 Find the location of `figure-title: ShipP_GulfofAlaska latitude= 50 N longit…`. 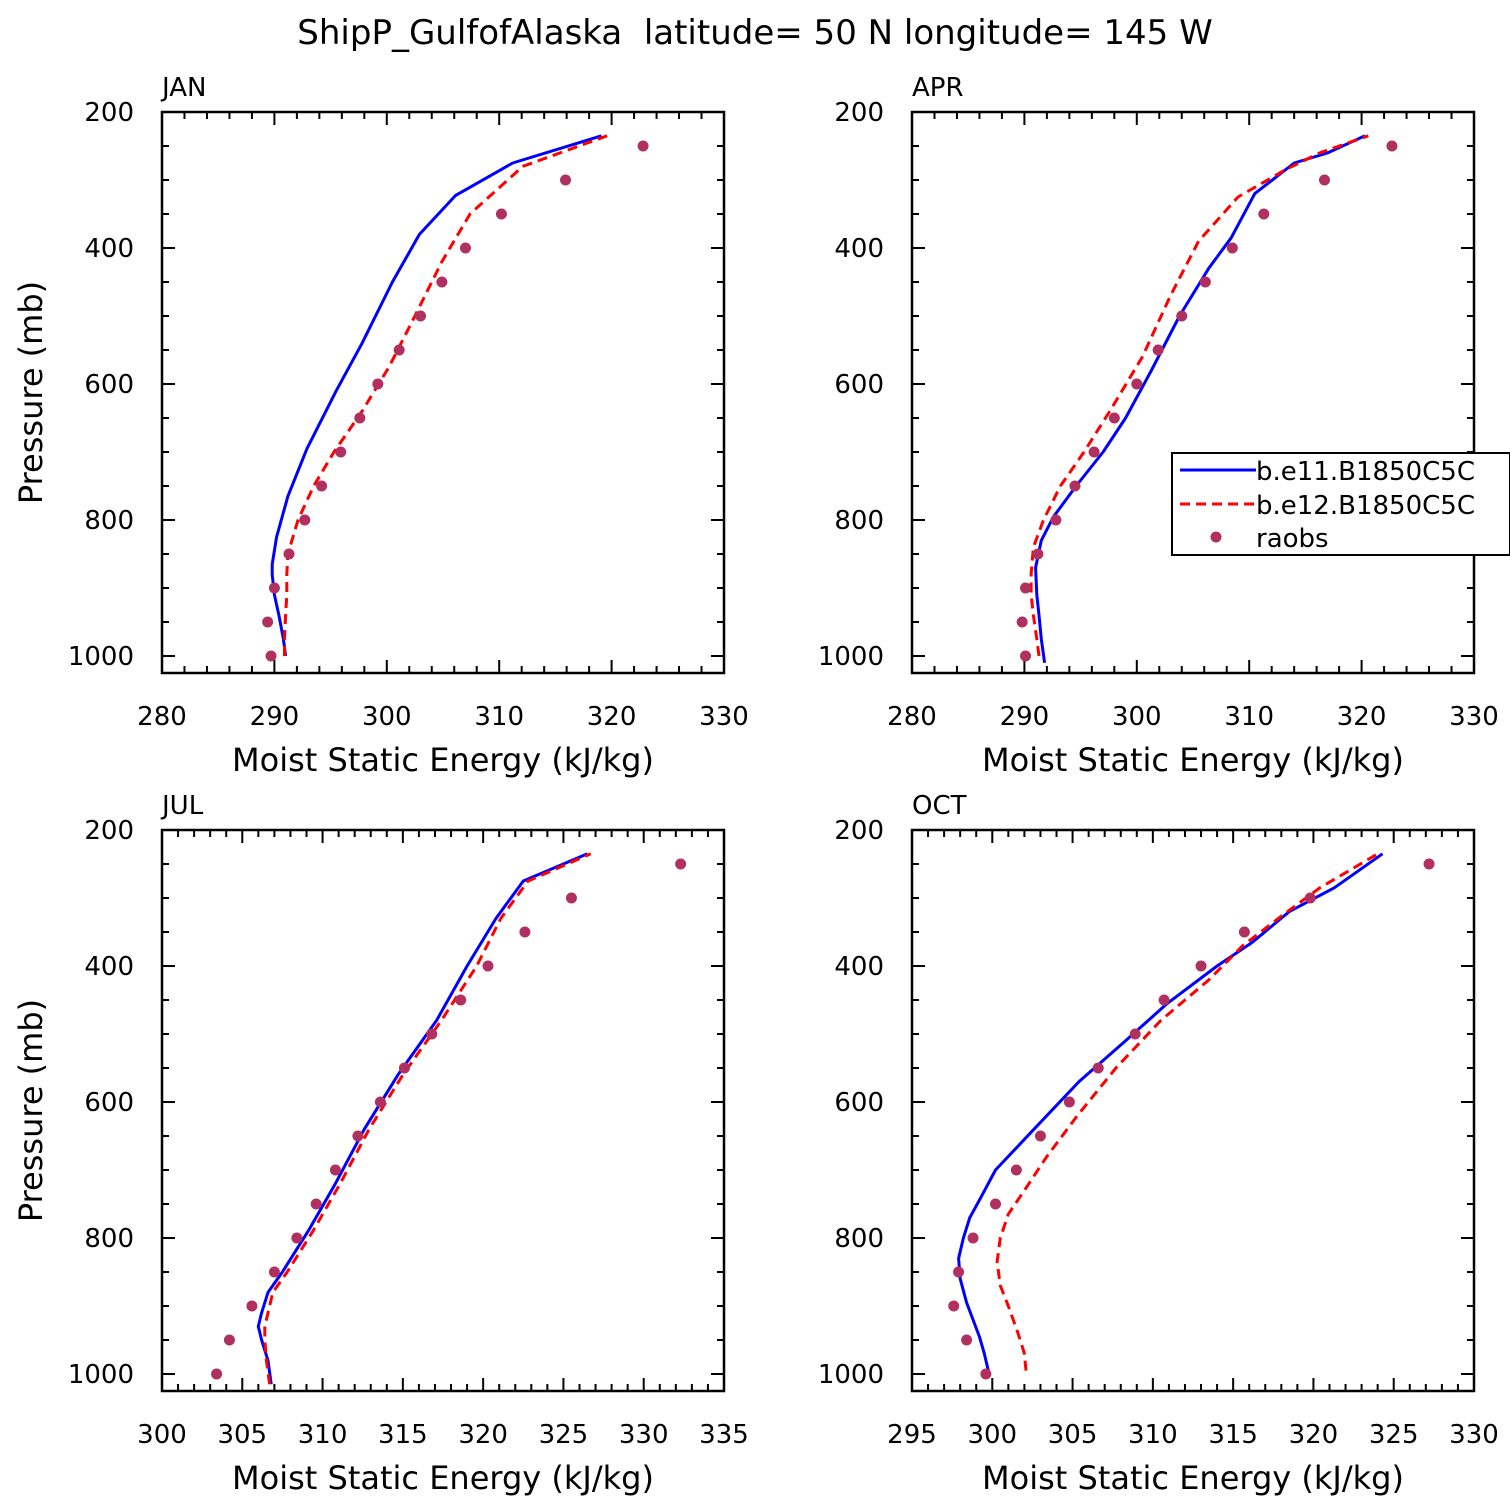

figure-title: ShipP_GulfofAlaska latitude= 50 N longit… is located at coordinates (754, 33).